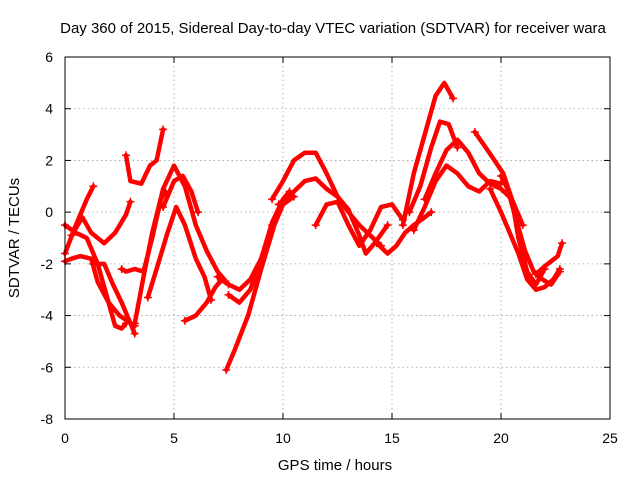 The width and height of the screenshot is (640, 480). I want to click on plus-marker-track-17-start, so click(315, 225).